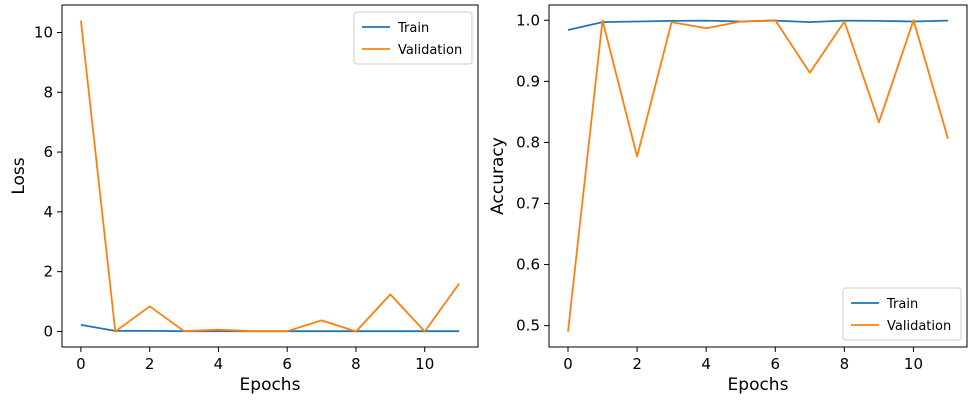  Describe the element at coordinates (270, 328) in the screenshot. I see `loss-series-train-line` at that location.